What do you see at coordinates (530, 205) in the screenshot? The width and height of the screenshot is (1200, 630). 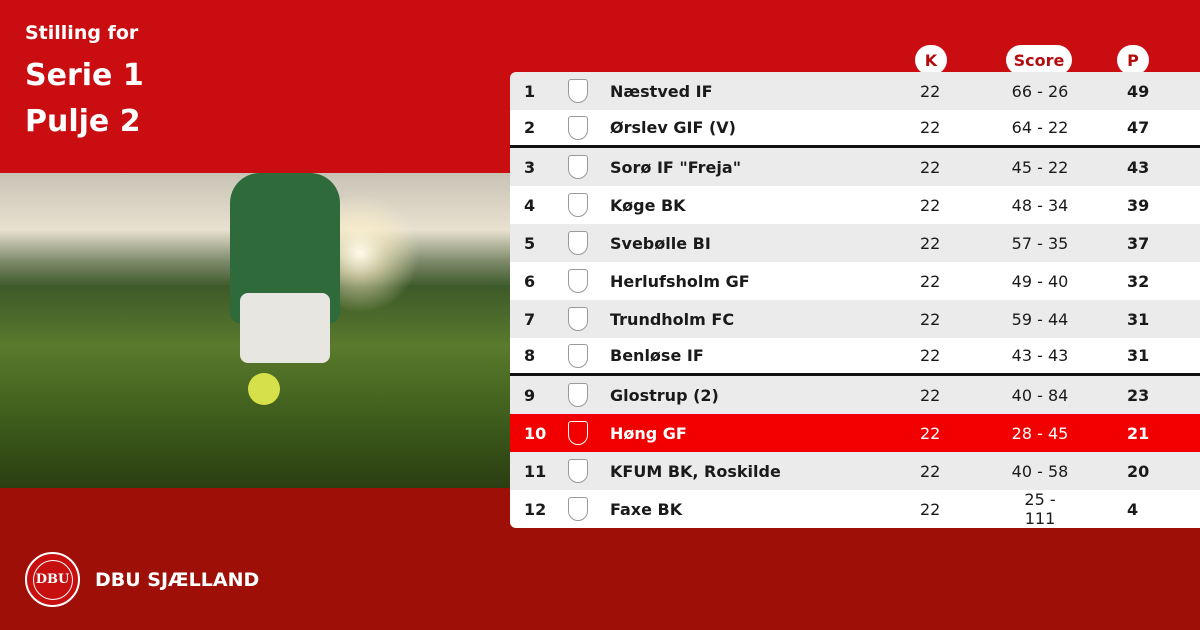 I see `position: 4` at bounding box center [530, 205].